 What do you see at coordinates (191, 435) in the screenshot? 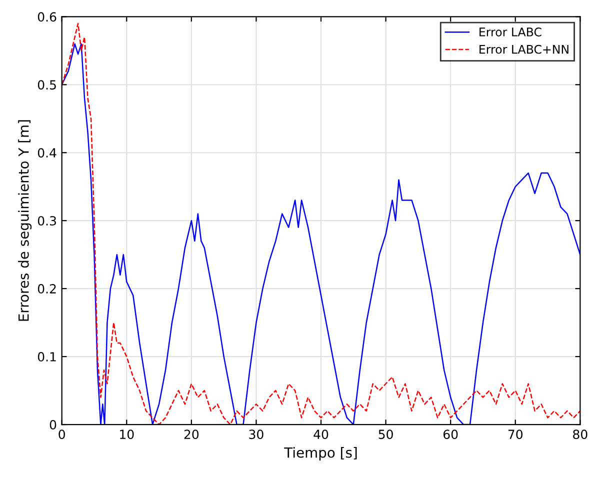
I see `x-tick-label: 20` at bounding box center [191, 435].